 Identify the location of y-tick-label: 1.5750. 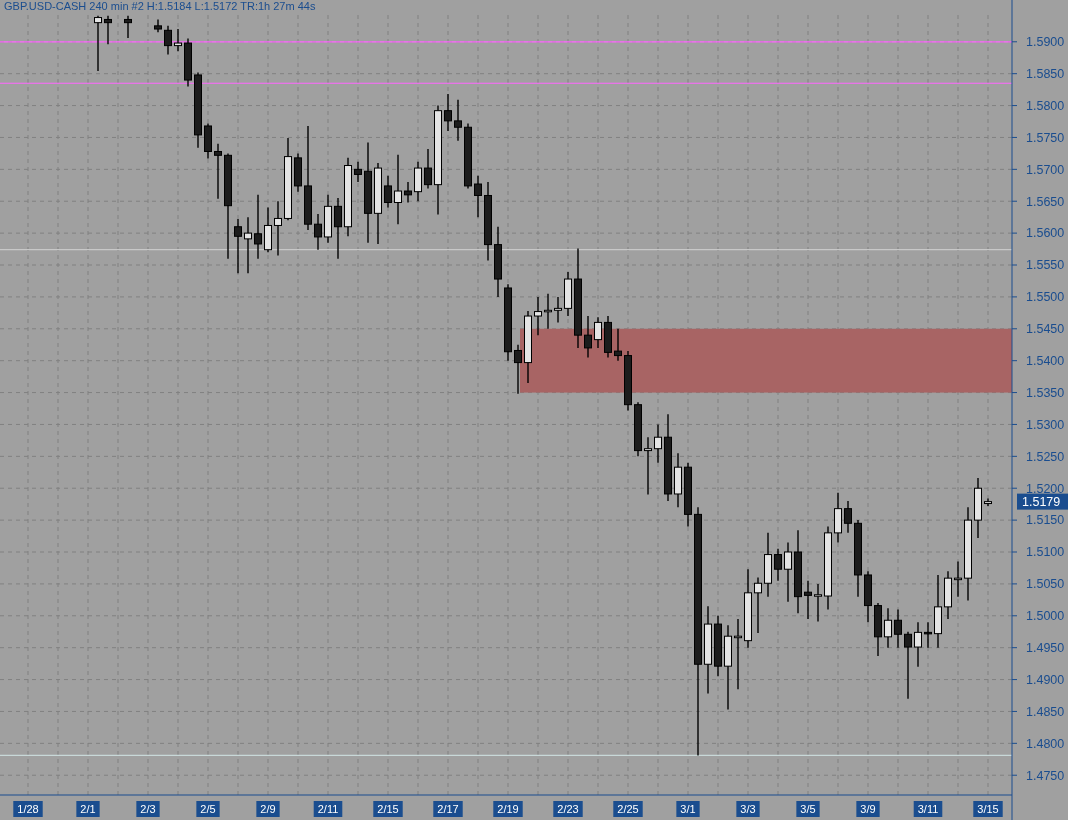
(1045, 137).